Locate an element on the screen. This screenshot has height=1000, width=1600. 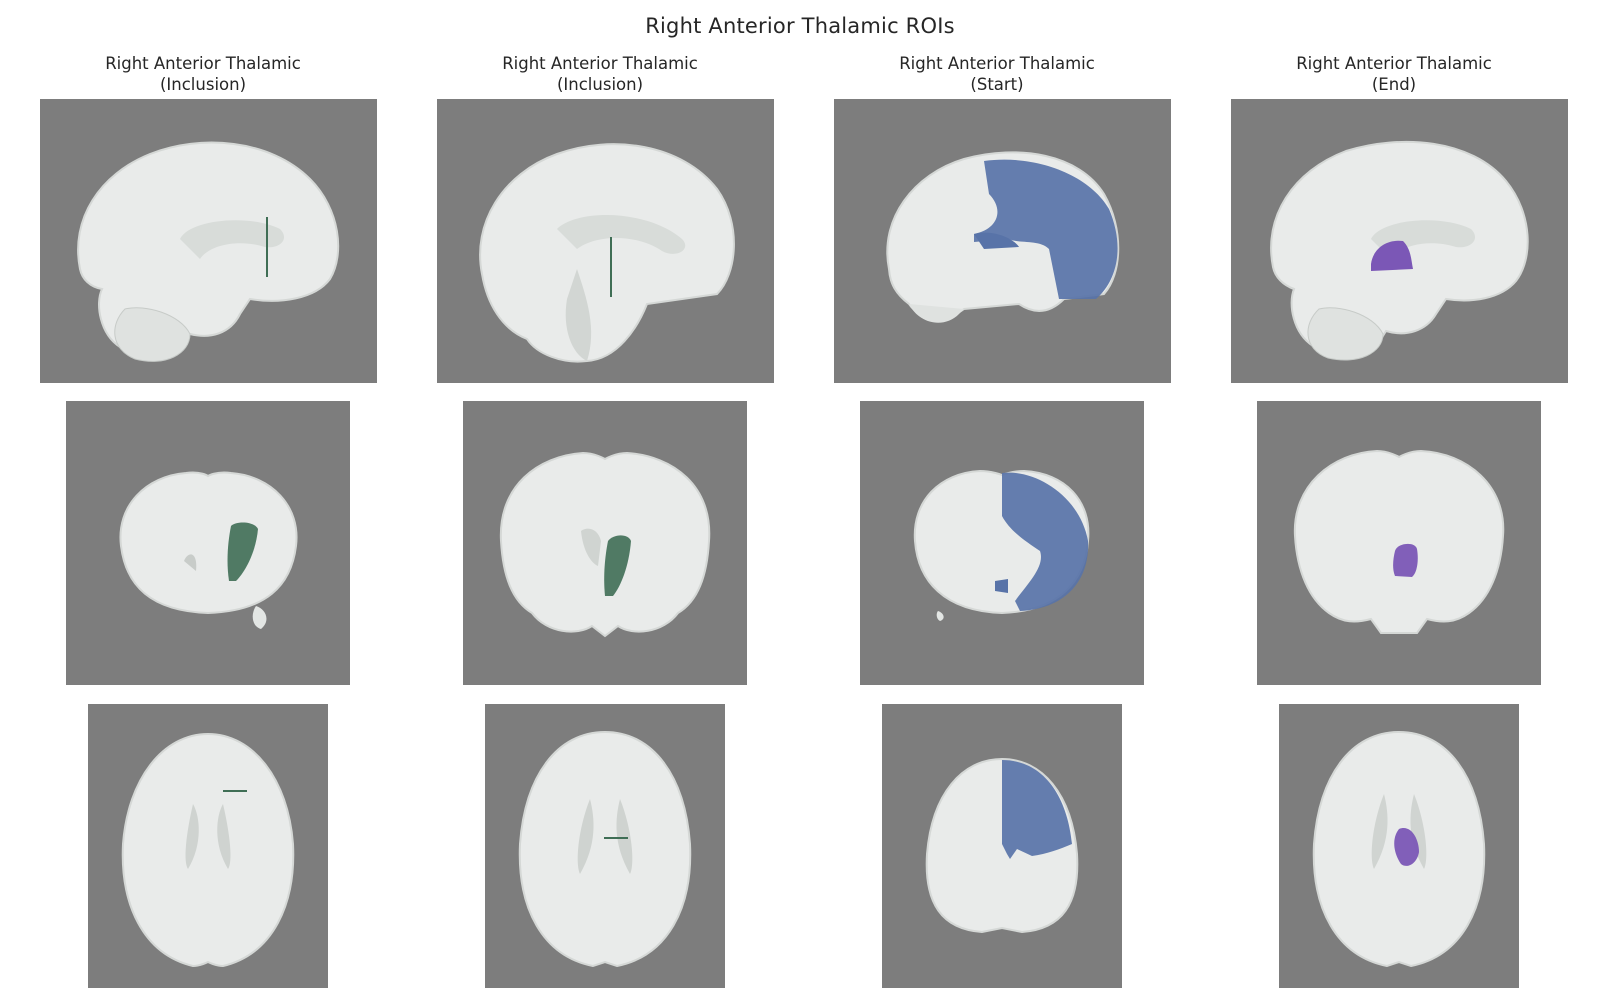
column-title-1: Right Anterior Thalamic (Inclusion) is located at coordinates (203, 74).